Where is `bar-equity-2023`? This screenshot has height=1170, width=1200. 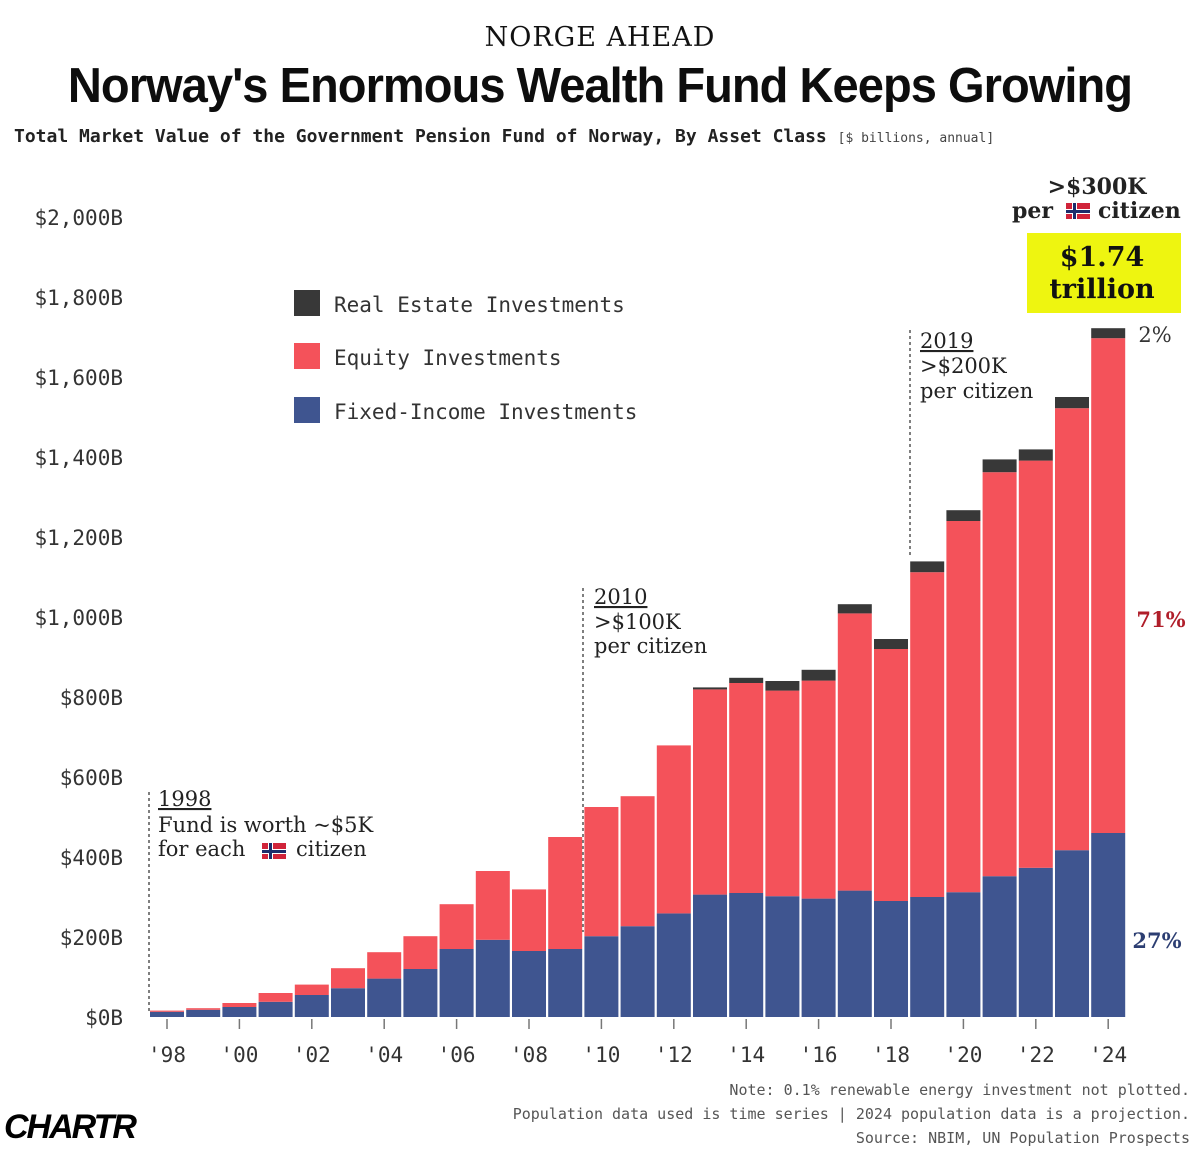 bar-equity-2023 is located at coordinates (1072, 629).